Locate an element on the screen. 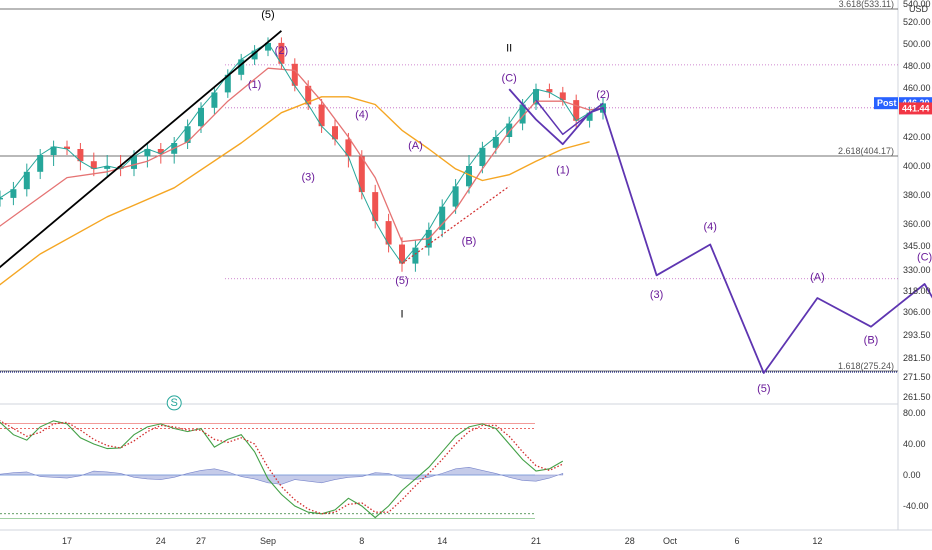 Image resolution: width=932 pixels, height=550 pixels. price-tag: 441.44 is located at coordinates (915, 108).